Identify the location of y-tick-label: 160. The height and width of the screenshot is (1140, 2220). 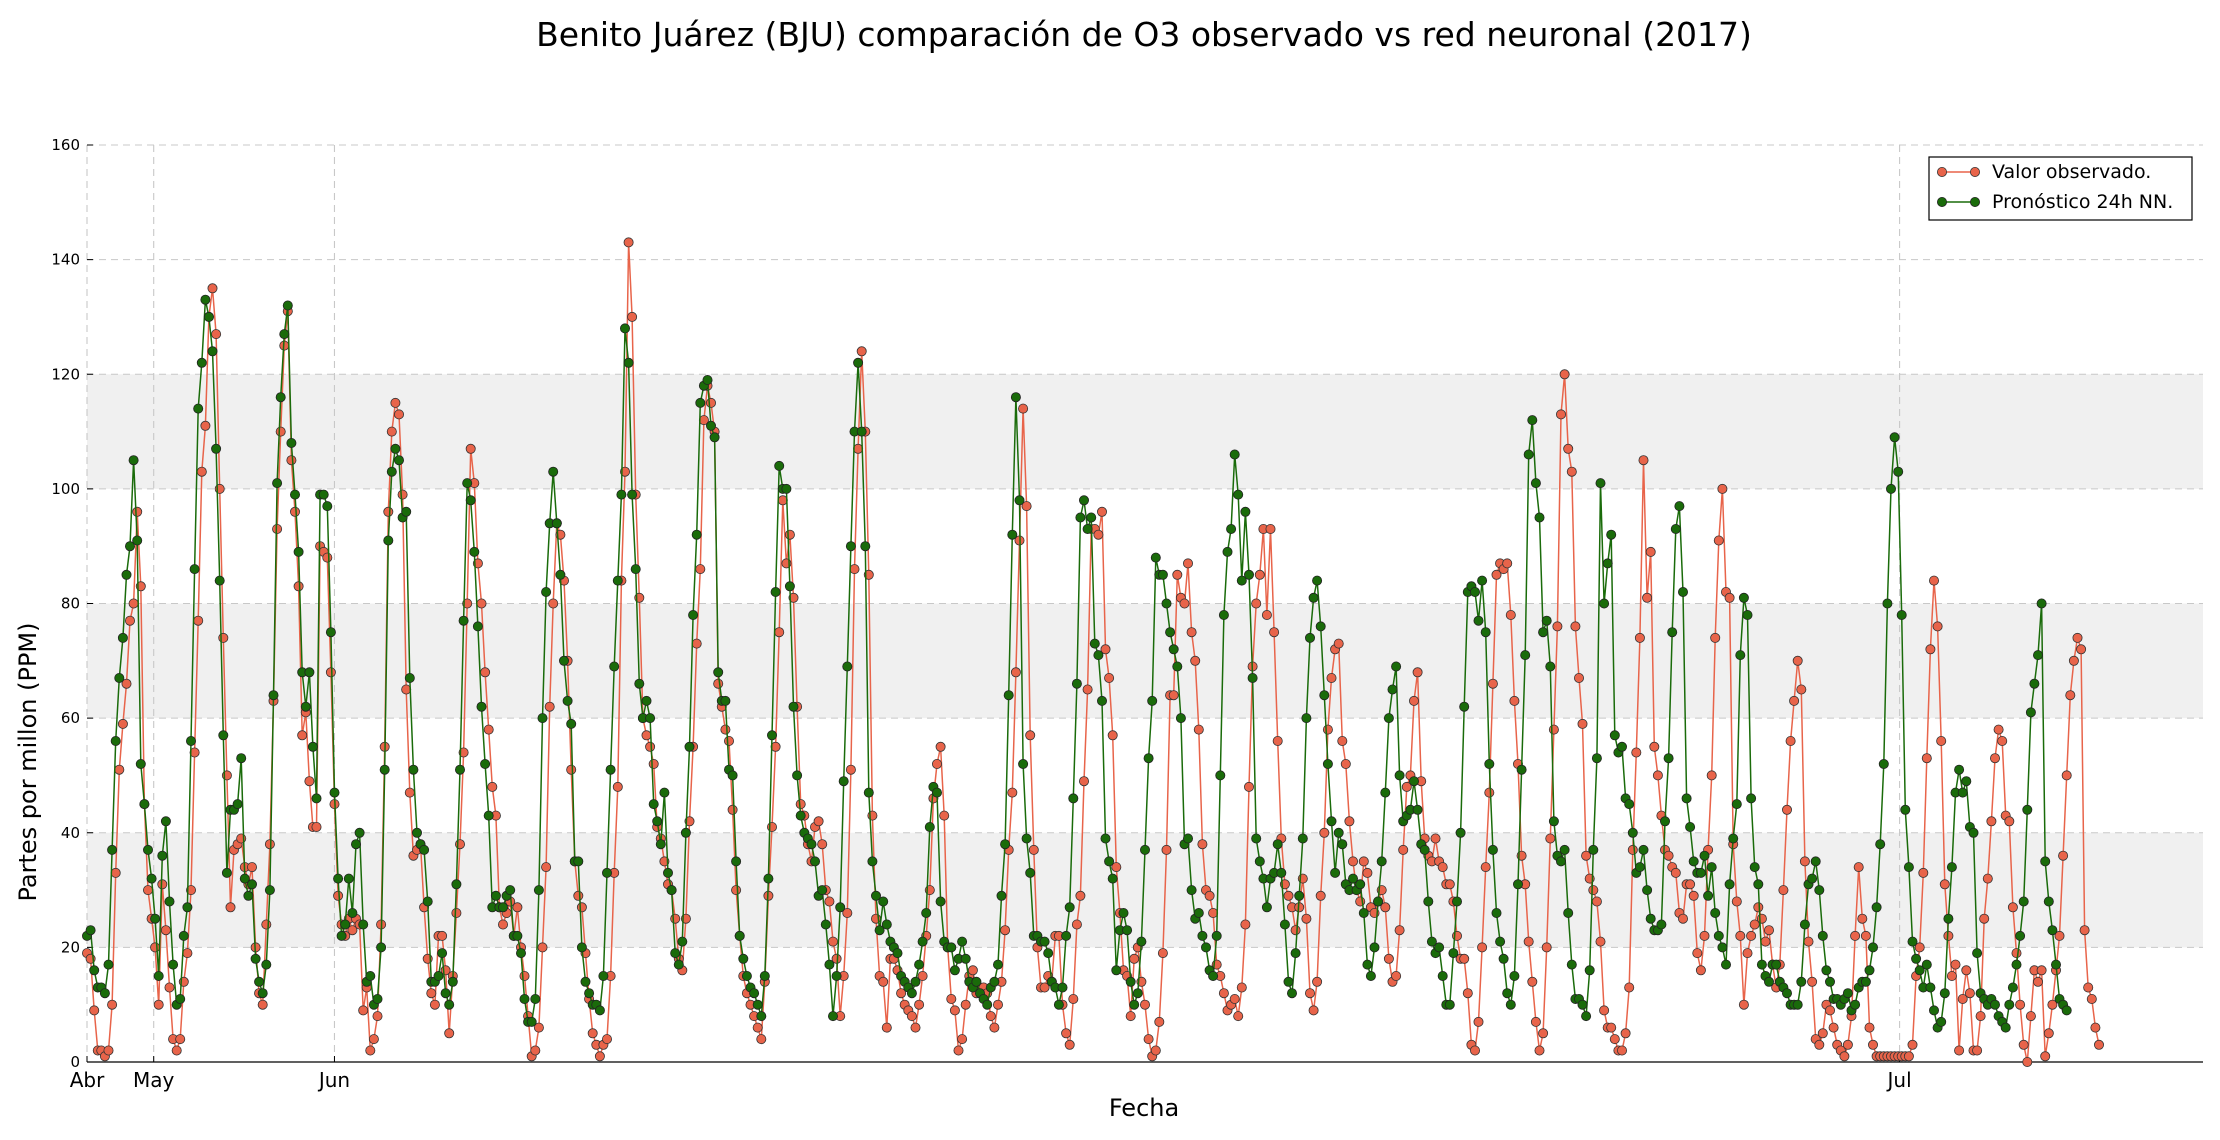
(65, 145).